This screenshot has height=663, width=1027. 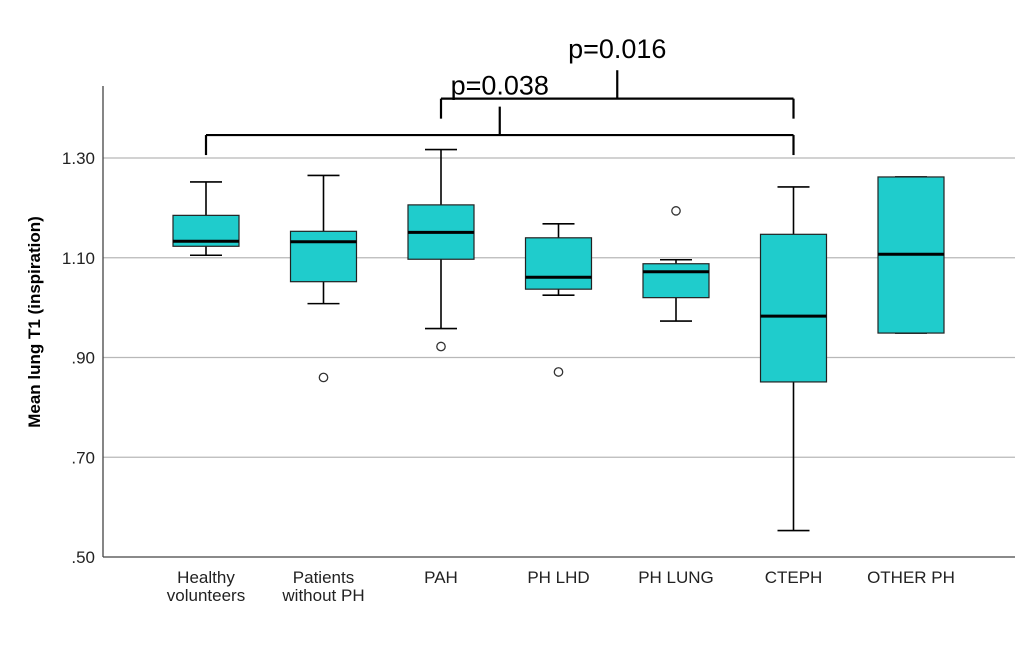 What do you see at coordinates (558, 577) in the screenshot?
I see `x-tick-label: PH LHD` at bounding box center [558, 577].